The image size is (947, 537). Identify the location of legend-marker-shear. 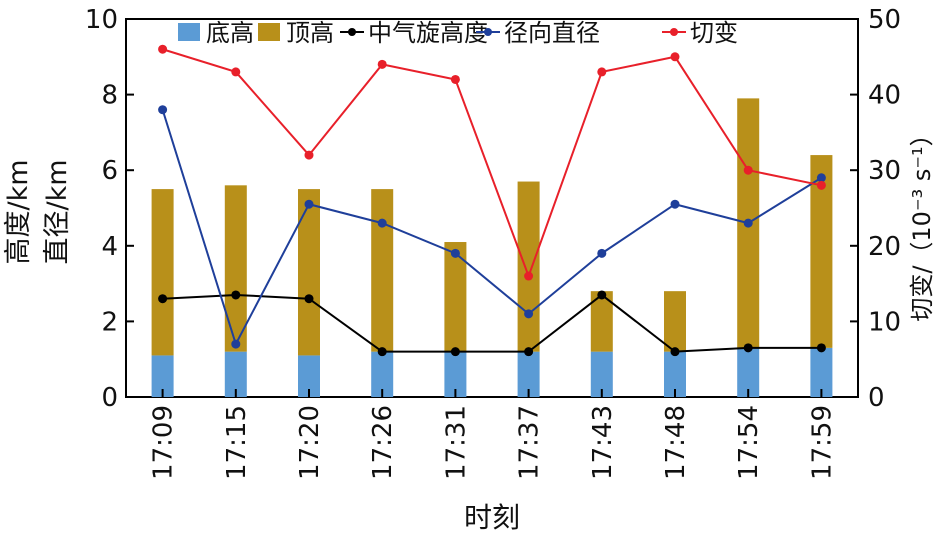
(674, 32).